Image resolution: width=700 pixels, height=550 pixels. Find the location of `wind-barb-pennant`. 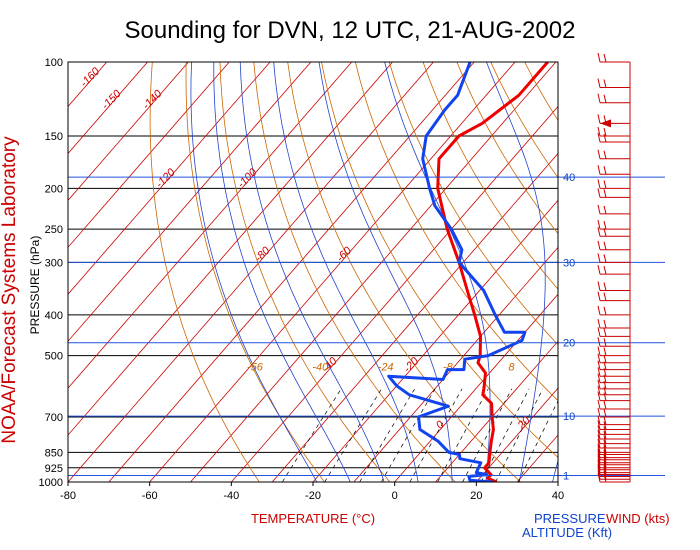

wind-barb-pennant is located at coordinates (605, 123).